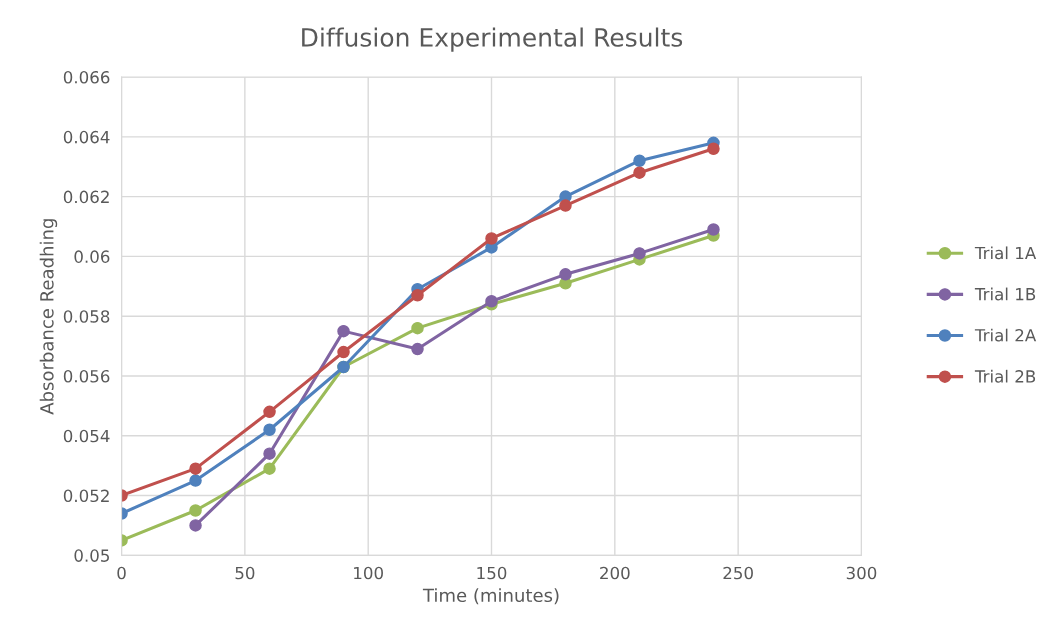  Describe the element at coordinates (861, 573) in the screenshot. I see `x-tick-label: 300` at that location.